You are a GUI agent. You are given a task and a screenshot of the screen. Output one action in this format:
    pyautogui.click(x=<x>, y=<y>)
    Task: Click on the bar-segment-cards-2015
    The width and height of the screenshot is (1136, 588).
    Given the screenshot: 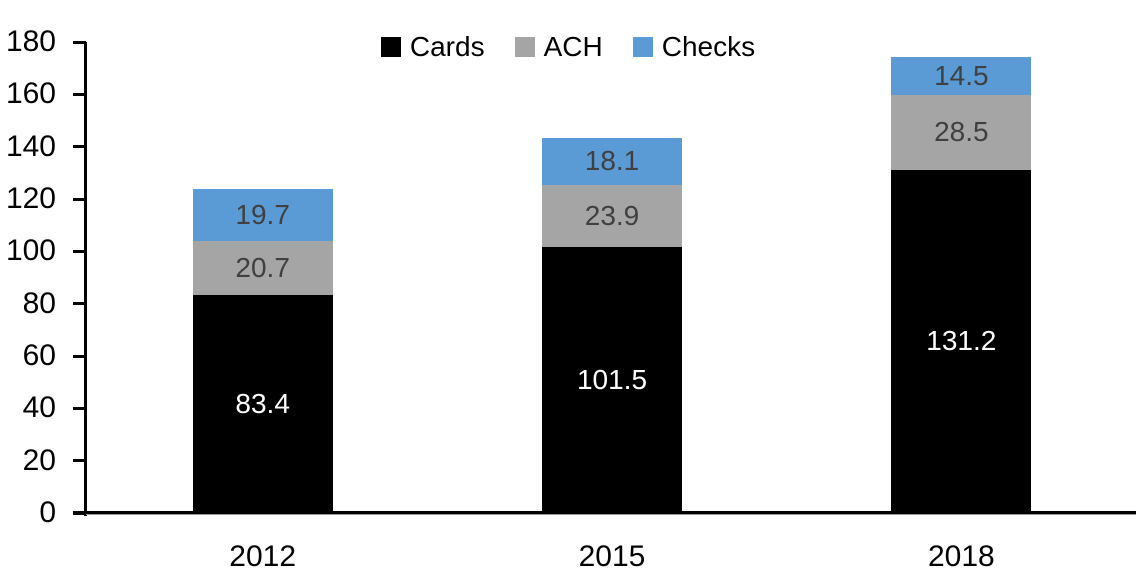 What is the action you would take?
    pyautogui.click(x=612, y=380)
    